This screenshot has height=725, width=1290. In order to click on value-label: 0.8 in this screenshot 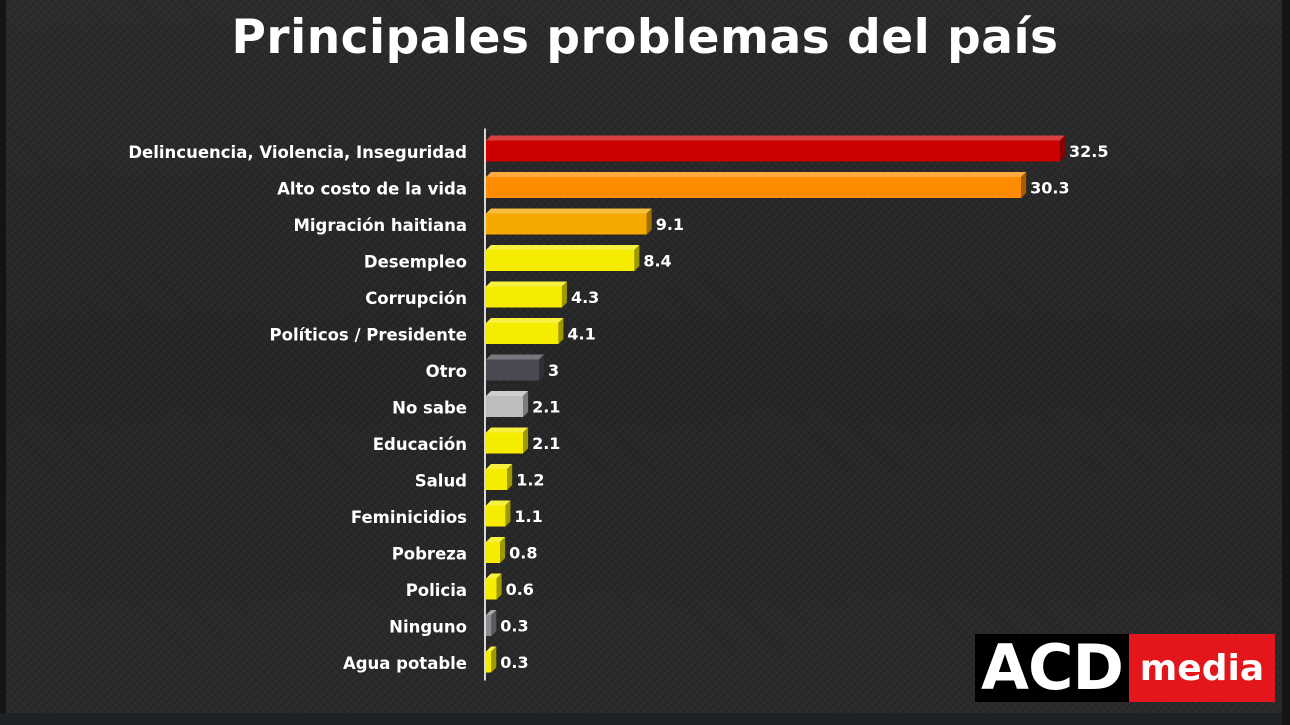, I will do `click(523, 553)`.